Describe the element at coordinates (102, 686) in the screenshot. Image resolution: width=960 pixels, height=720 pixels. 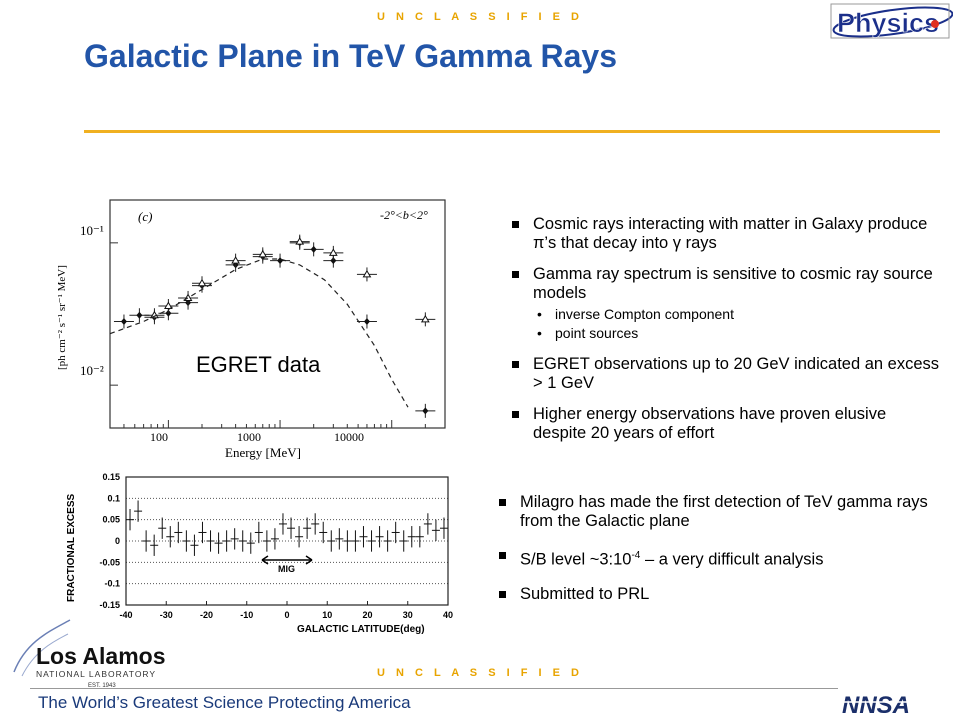
I see `lab-established: EST. 1943` at that location.